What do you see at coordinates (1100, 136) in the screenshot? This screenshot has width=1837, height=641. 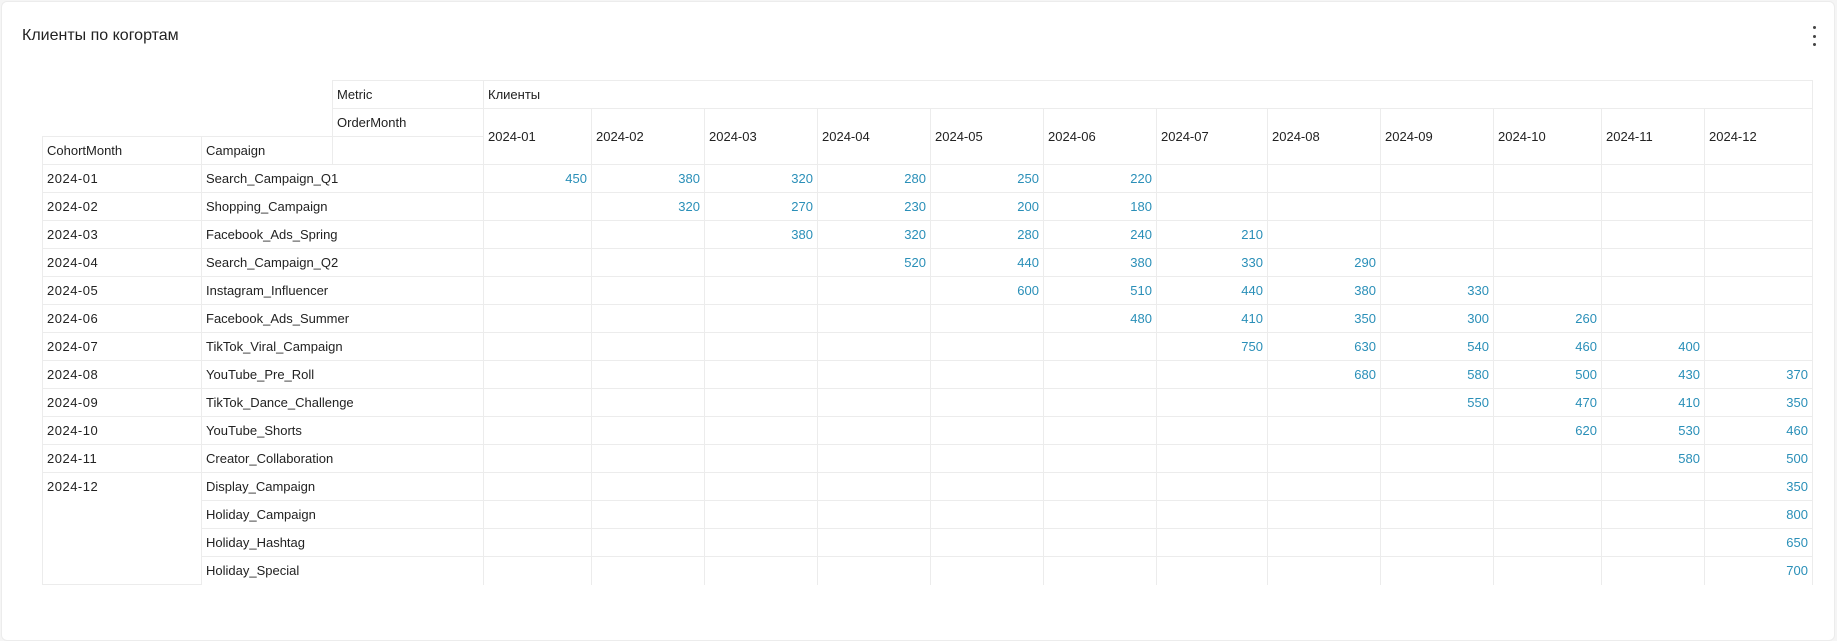 I see `month-header: 2024-06` at bounding box center [1100, 136].